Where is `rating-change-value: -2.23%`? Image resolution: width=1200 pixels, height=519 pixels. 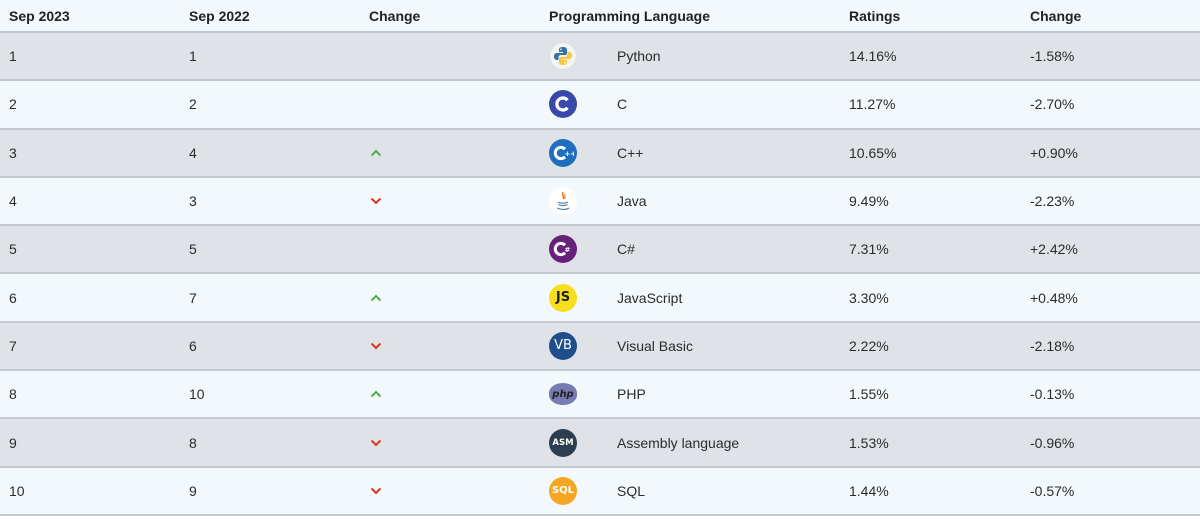 rating-change-value: -2.23% is located at coordinates (1052, 201).